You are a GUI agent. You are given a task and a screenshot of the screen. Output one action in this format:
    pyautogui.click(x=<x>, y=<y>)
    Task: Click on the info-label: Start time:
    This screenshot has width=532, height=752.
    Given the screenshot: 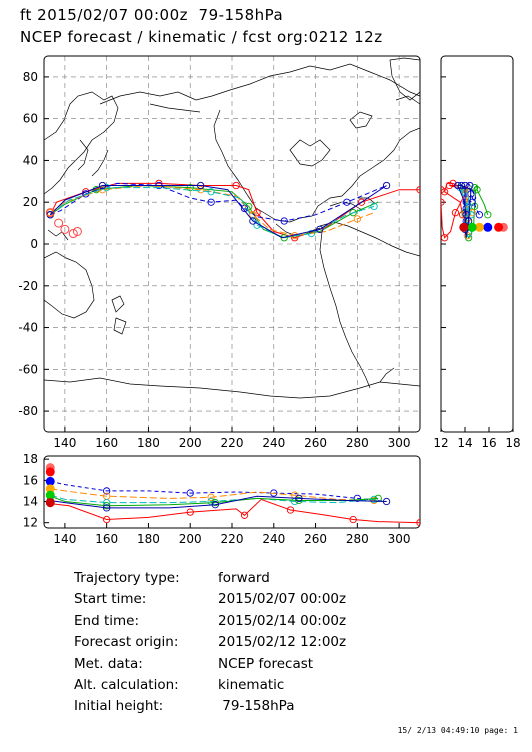 What is the action you would take?
    pyautogui.click(x=110, y=599)
    